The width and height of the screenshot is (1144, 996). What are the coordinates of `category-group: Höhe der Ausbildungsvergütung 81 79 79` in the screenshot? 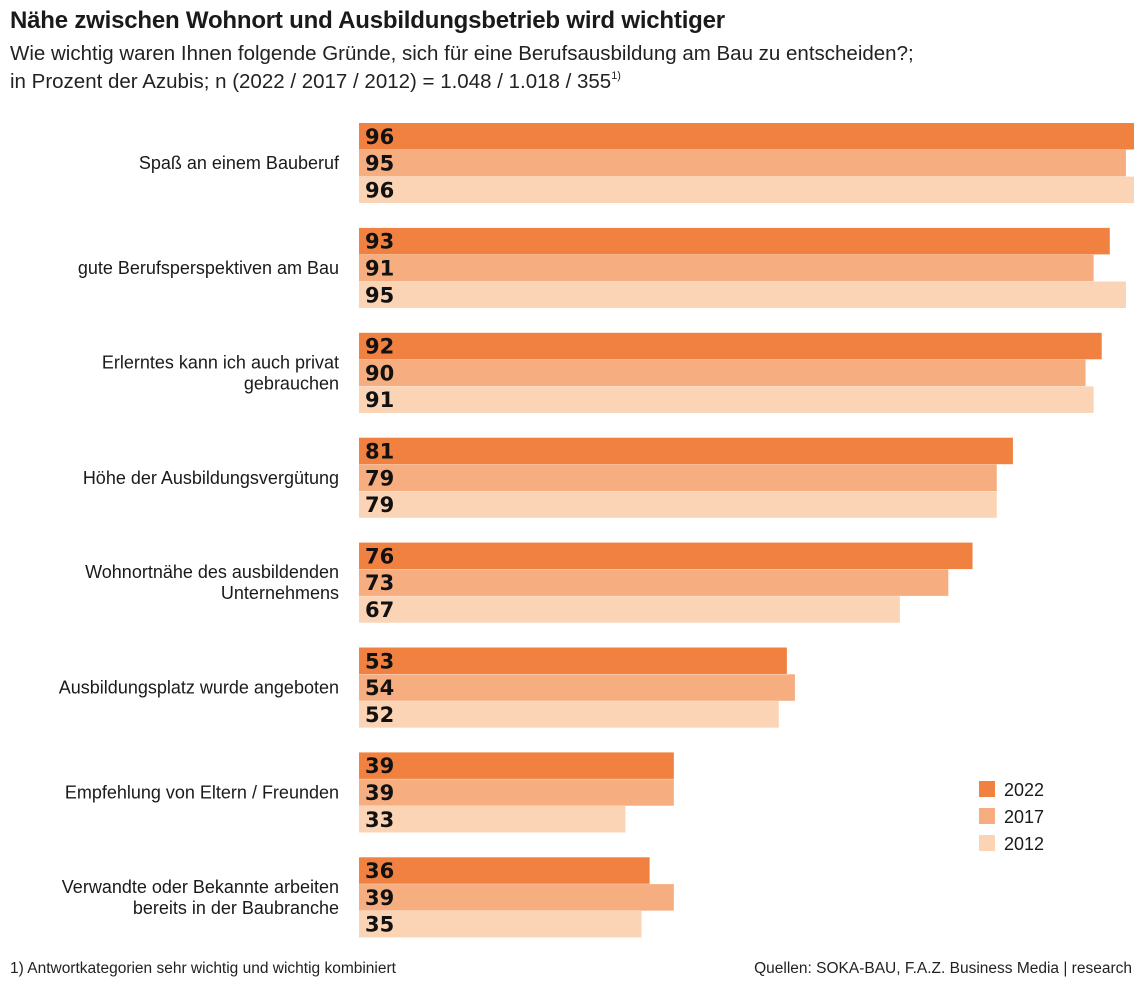 It's located at (548, 477).